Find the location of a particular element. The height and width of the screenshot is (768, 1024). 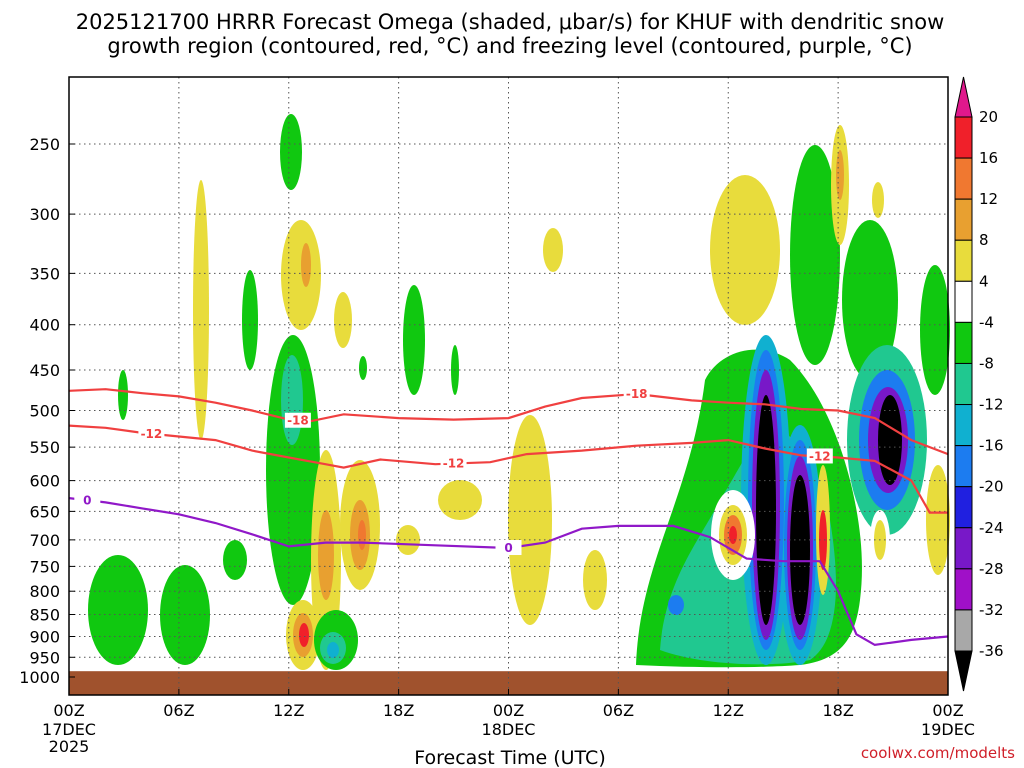

y-tick-label: 300 is located at coordinates (44, 214).